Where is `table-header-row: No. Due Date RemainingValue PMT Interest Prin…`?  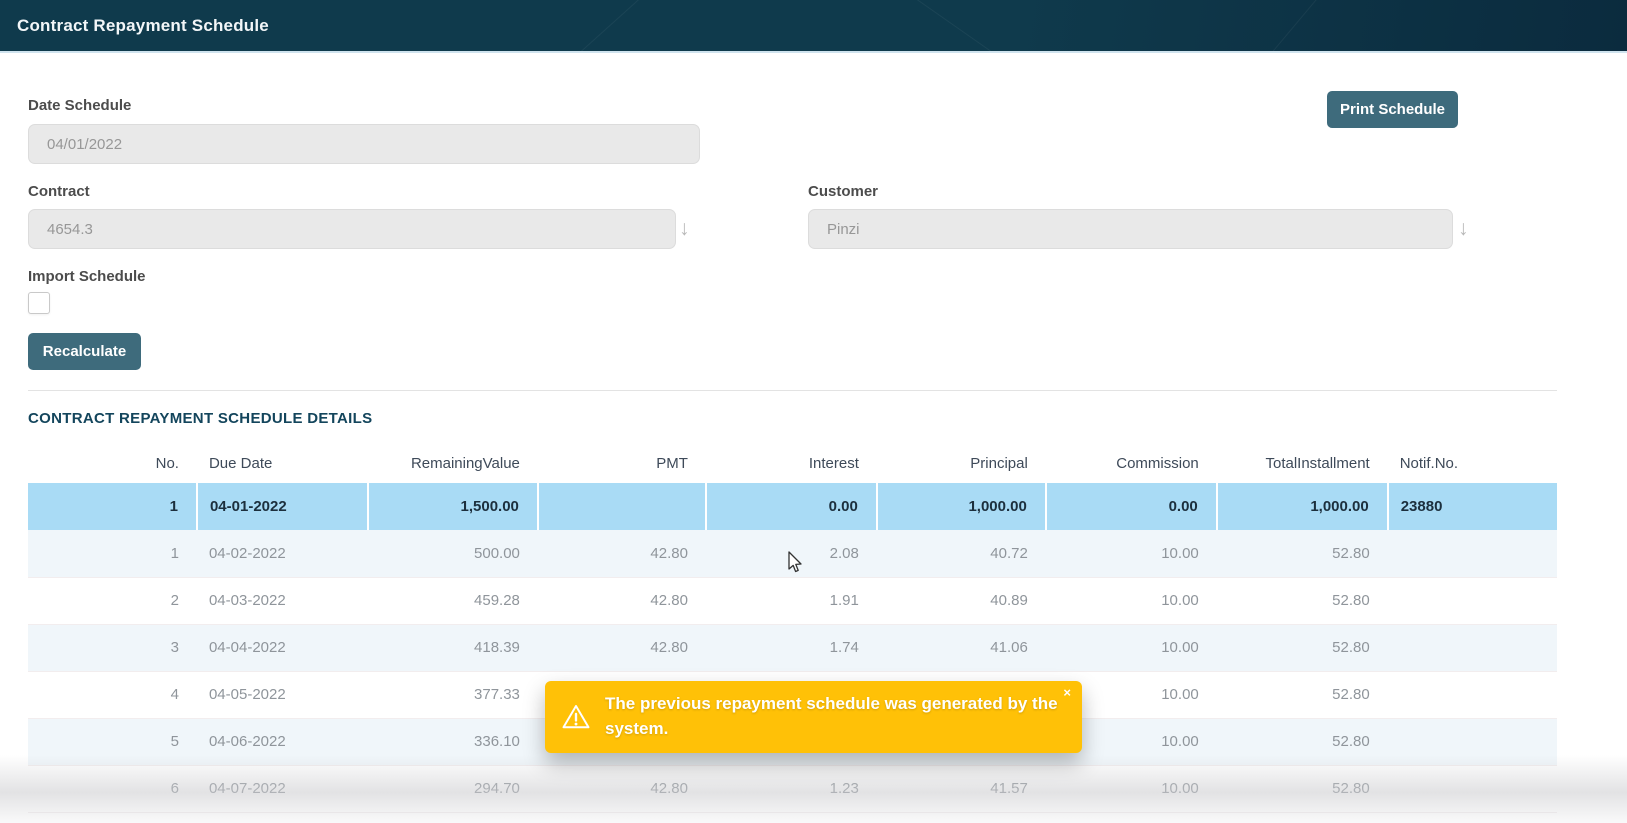 table-header-row: No. Due Date RemainingValue PMT Interest Prin… is located at coordinates (792, 463).